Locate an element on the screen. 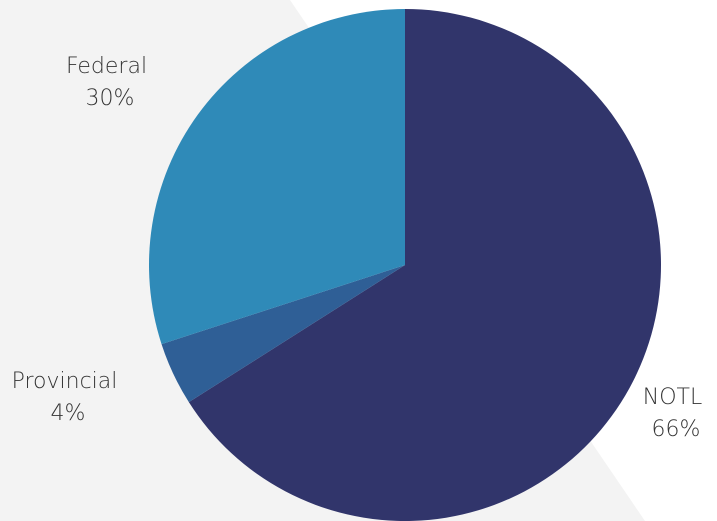  label-notl: NOTL 66% is located at coordinates (676, 413).